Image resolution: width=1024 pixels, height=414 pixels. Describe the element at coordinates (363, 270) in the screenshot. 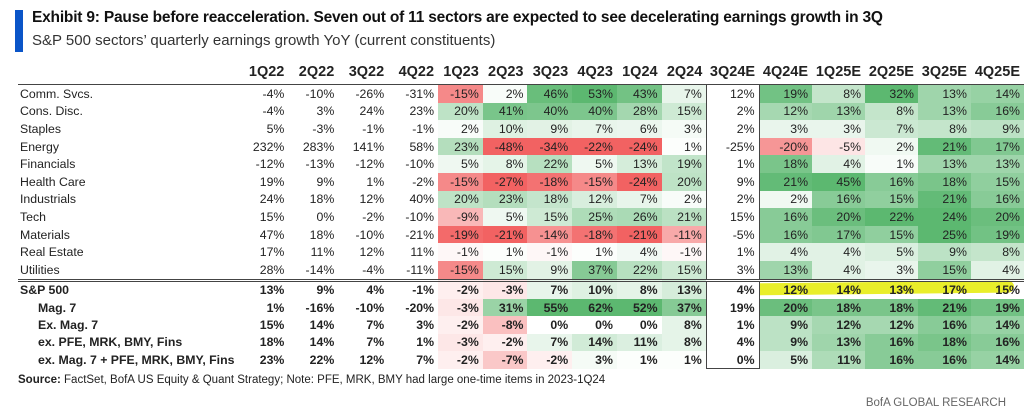

I see `heatmap-cell: -4%` at that location.